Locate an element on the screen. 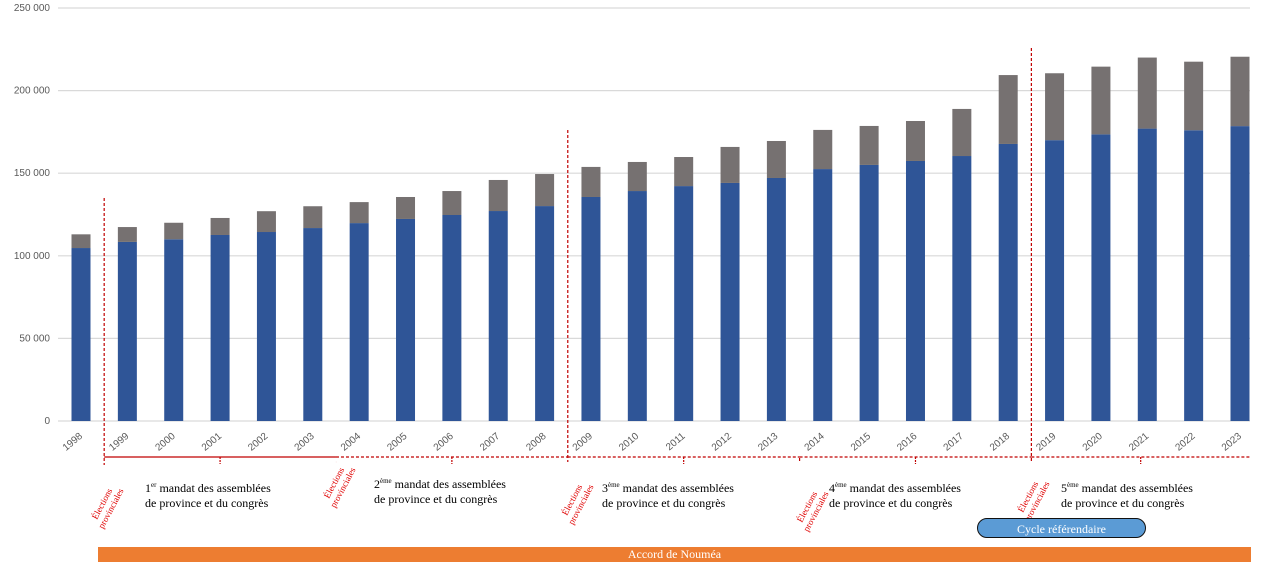  mandate-ordinal-suffix: er is located at coordinates (154, 485).